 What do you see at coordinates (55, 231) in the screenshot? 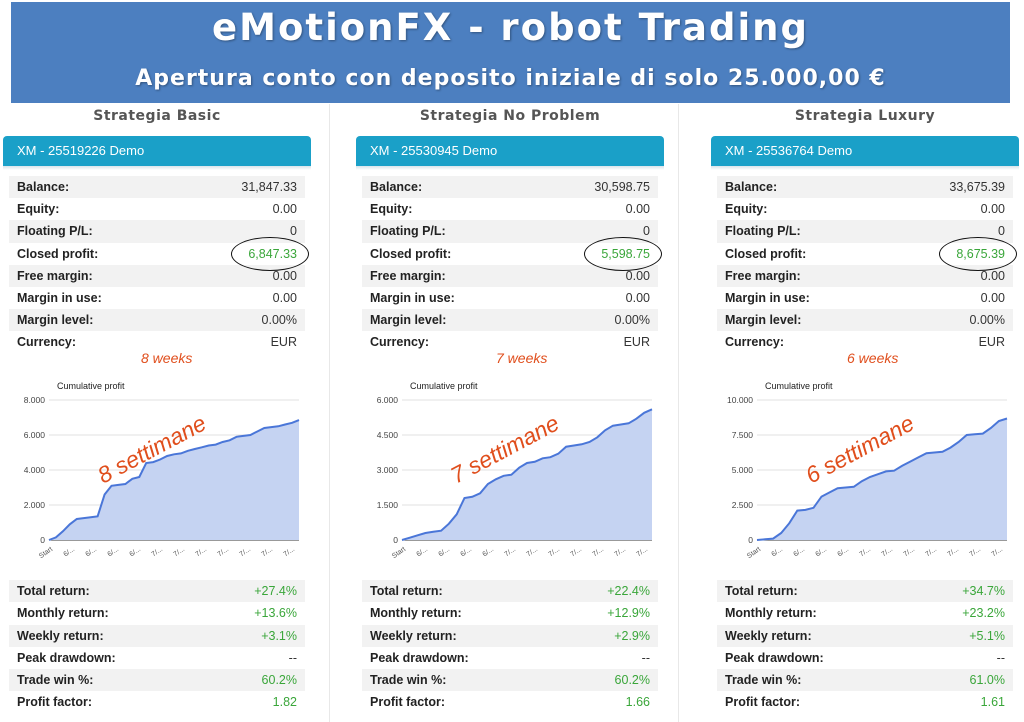
I see `stat-label: Floating P/L:` at bounding box center [55, 231].